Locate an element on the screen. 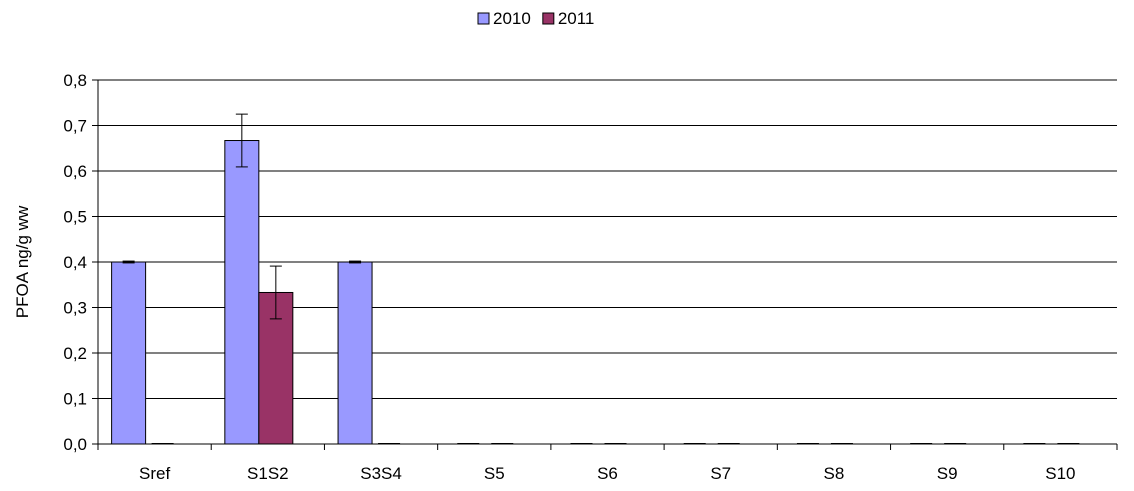 This screenshot has height=491, width=1134. legend-label-2010: 2010 is located at coordinates (512, 18).